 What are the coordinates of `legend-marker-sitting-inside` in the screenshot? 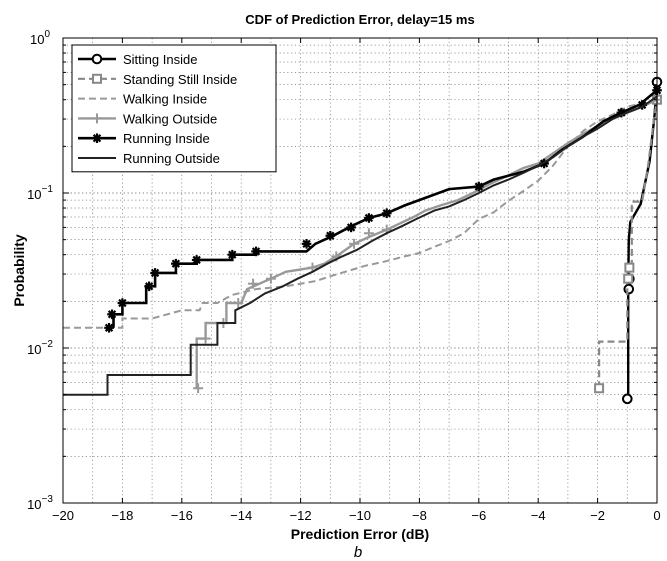 It's located at (97, 59).